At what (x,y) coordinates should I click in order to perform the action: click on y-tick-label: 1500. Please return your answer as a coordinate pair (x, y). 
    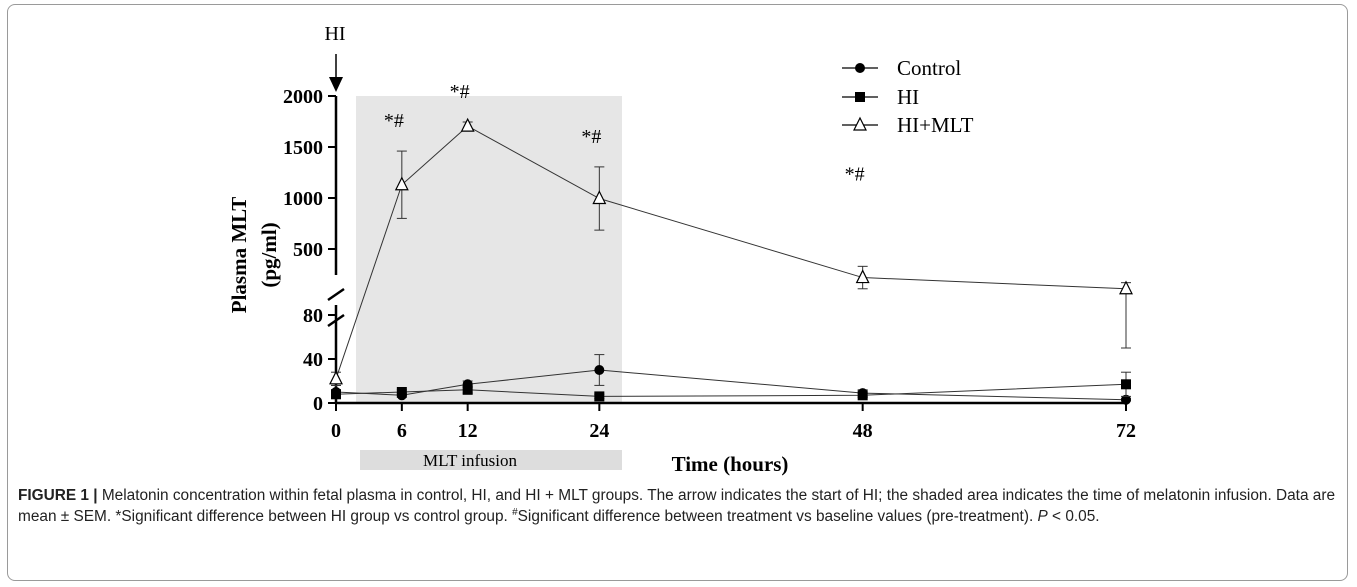
    Looking at the image, I should click on (303, 148).